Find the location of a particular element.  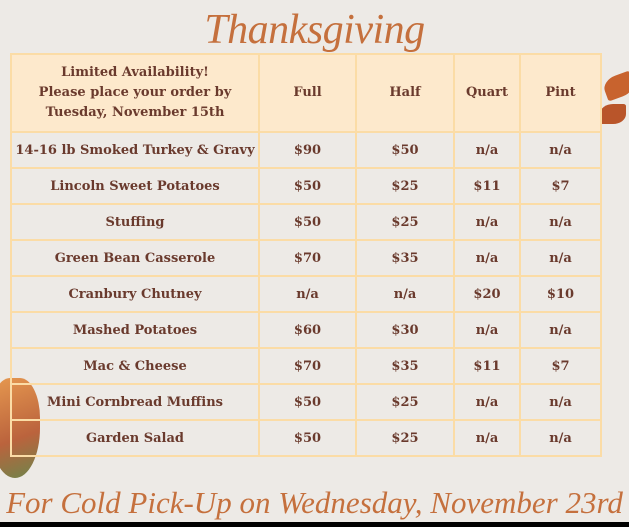

item-name: Lincoln Sweet Potatoes is located at coordinates (135, 186).